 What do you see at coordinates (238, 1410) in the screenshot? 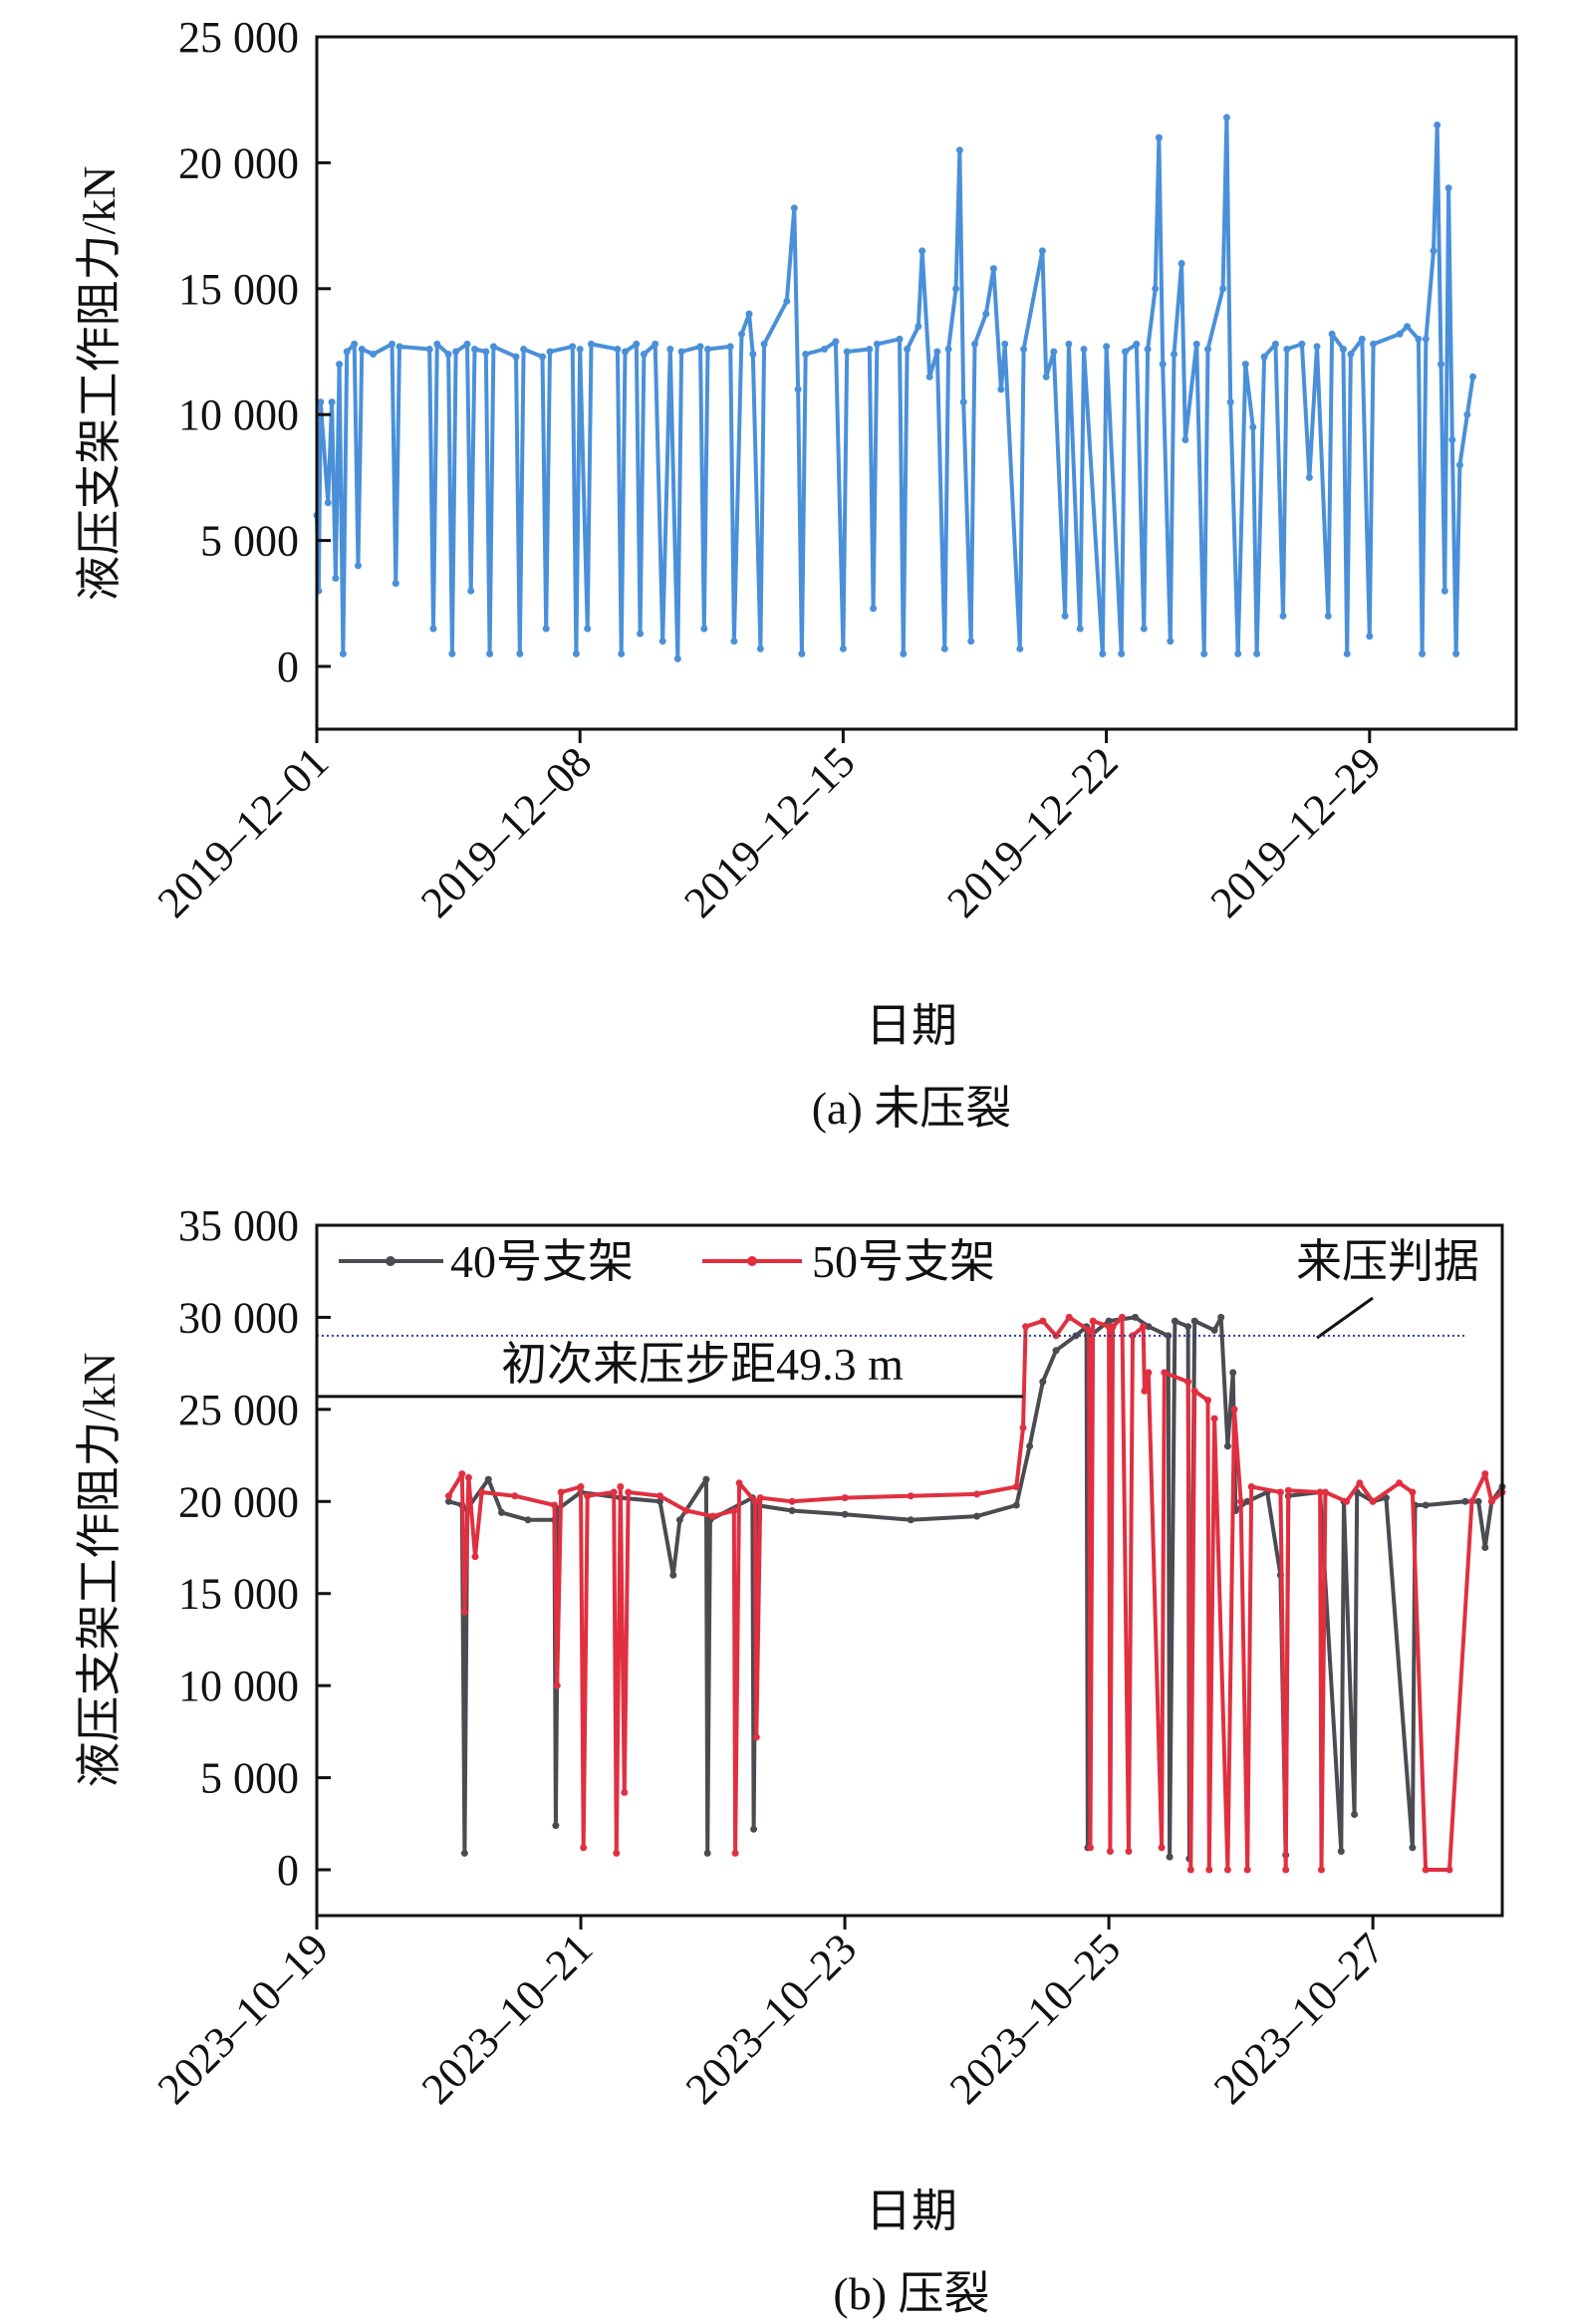
I see `y-tick-label: 25 000` at bounding box center [238, 1410].